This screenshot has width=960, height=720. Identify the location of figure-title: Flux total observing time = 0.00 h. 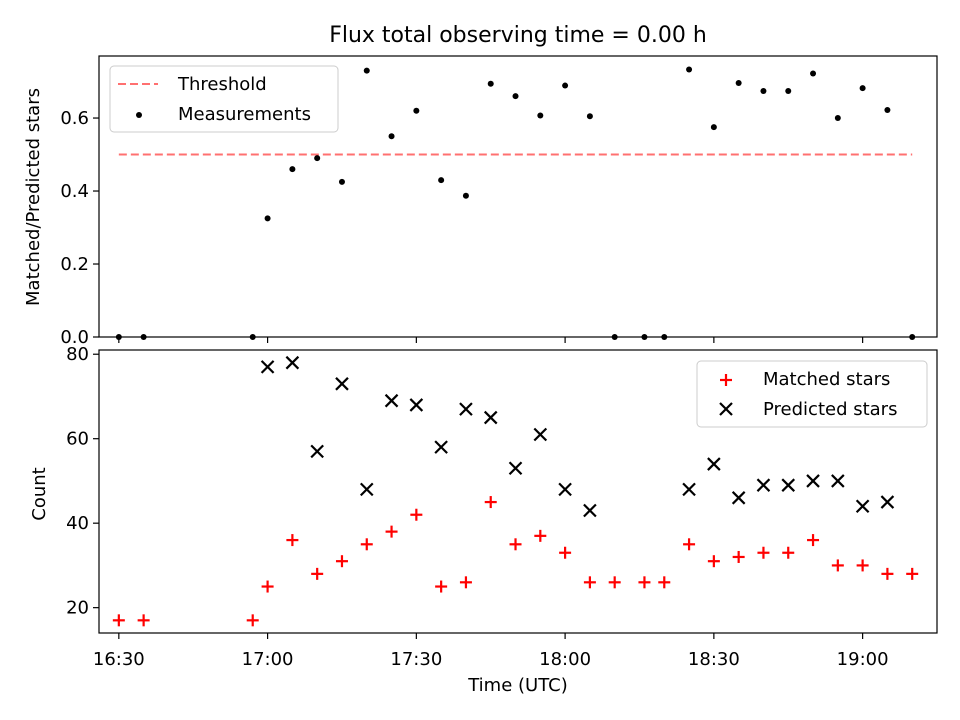
(518, 35).